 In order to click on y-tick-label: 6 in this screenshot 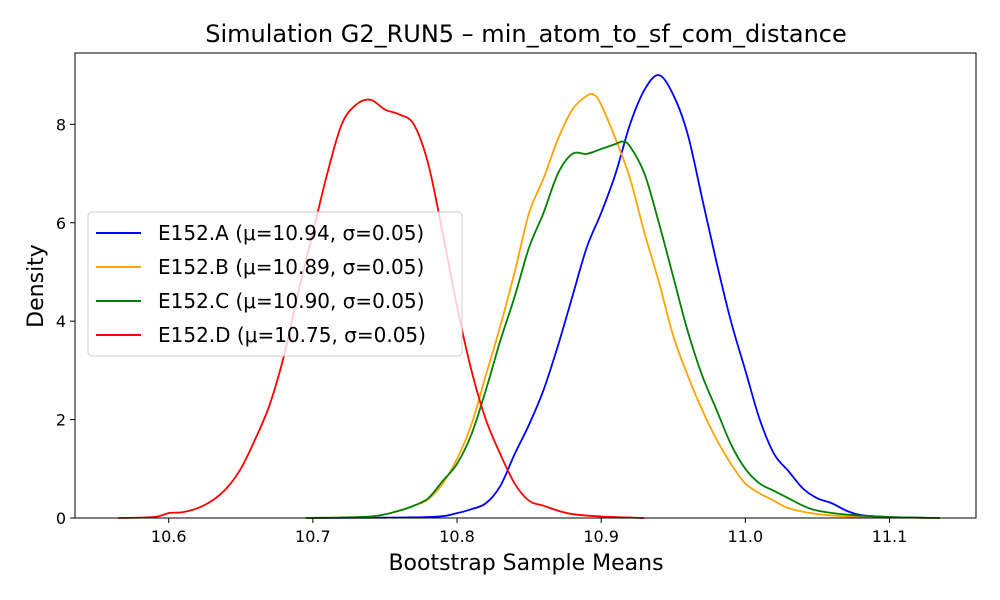, I will do `click(61, 223)`.